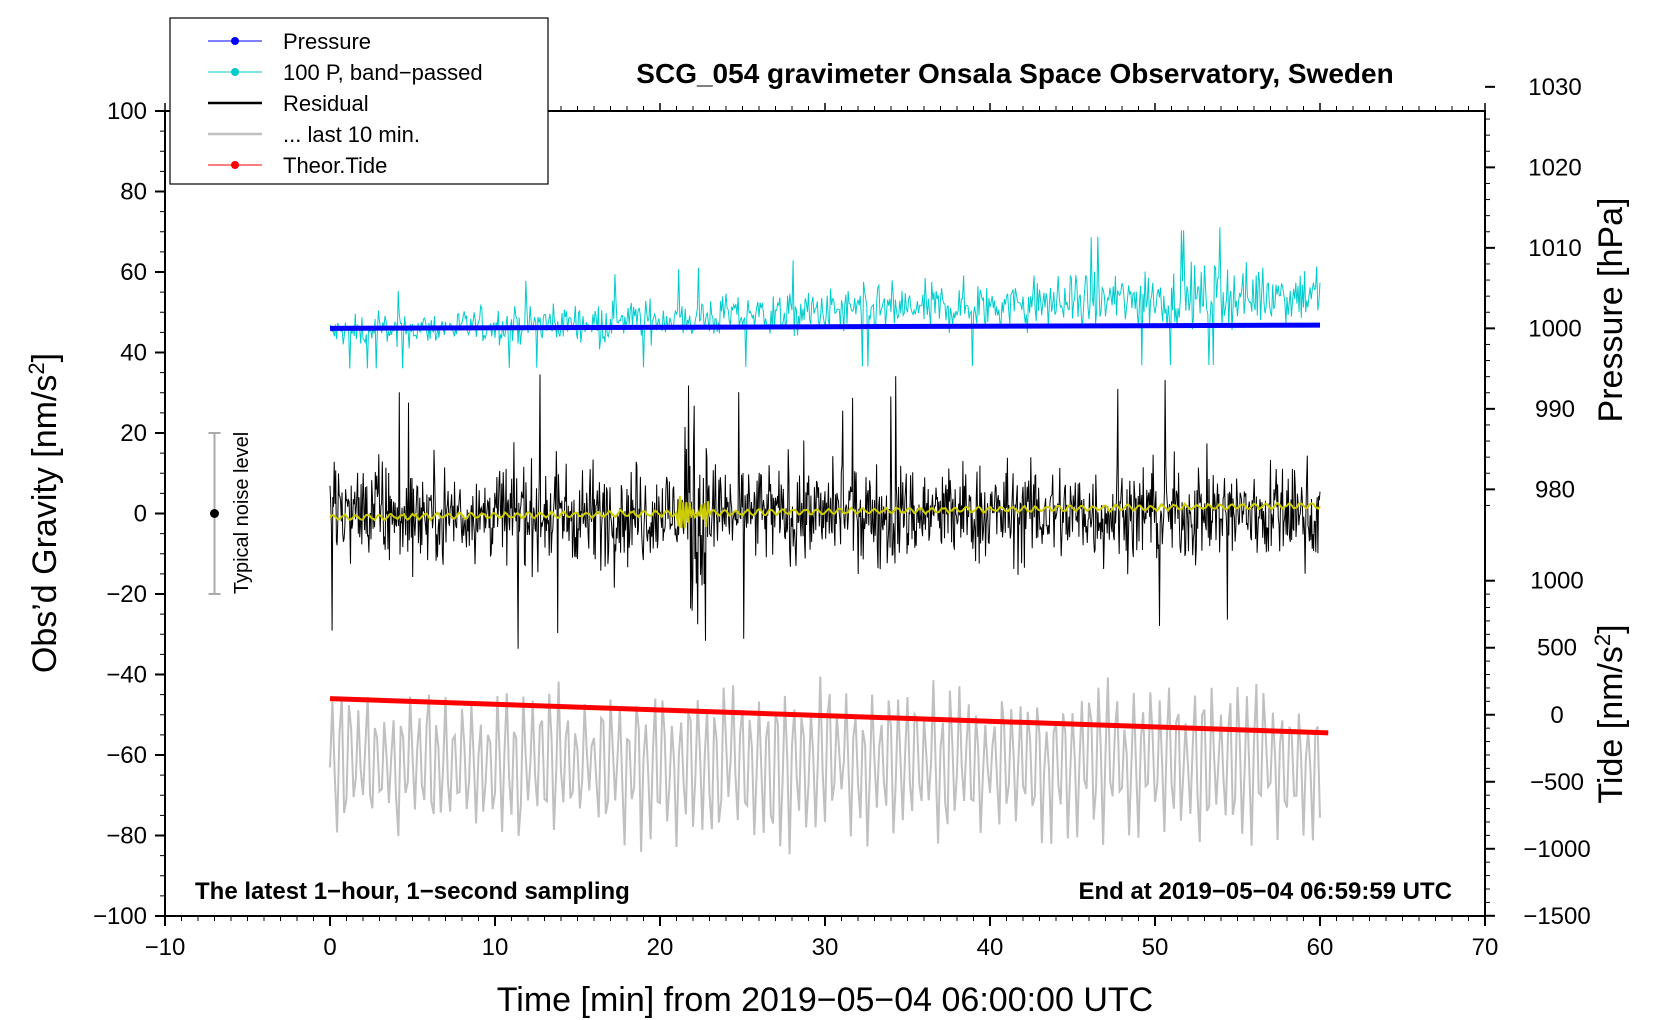 The image size is (1660, 1020). What do you see at coordinates (1155, 947) in the screenshot?
I see `x-tick-label: 50` at bounding box center [1155, 947].